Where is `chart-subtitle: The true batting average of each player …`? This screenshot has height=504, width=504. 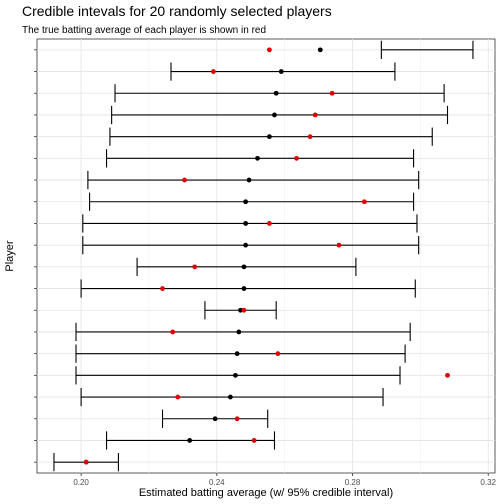 chart-subtitle: The true batting average of each player … is located at coordinates (144, 30).